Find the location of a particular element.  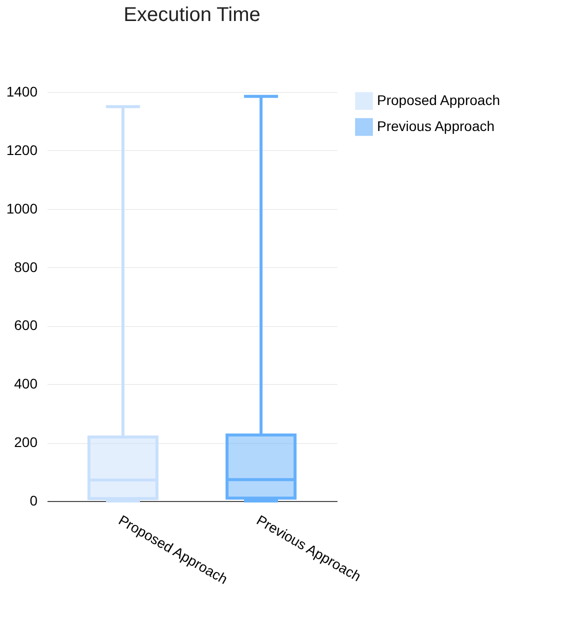

y-tick-label: 0 is located at coordinates (34, 500).